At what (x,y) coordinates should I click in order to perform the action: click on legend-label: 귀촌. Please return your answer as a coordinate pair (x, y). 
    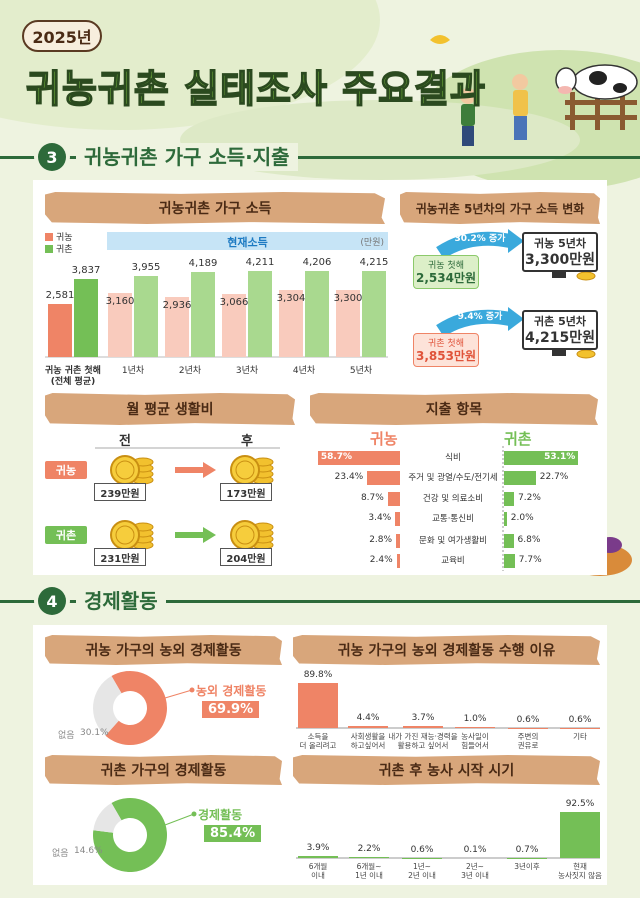
    Looking at the image, I should click on (518, 439).